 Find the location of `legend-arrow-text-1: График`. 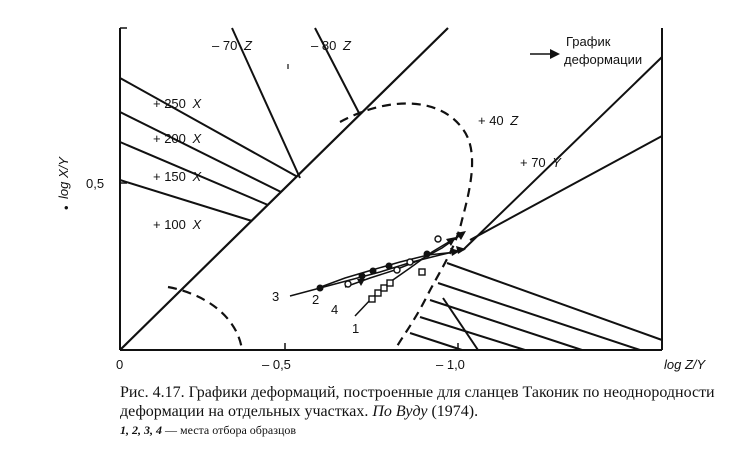

legend-arrow-text-1: График is located at coordinates (588, 41).